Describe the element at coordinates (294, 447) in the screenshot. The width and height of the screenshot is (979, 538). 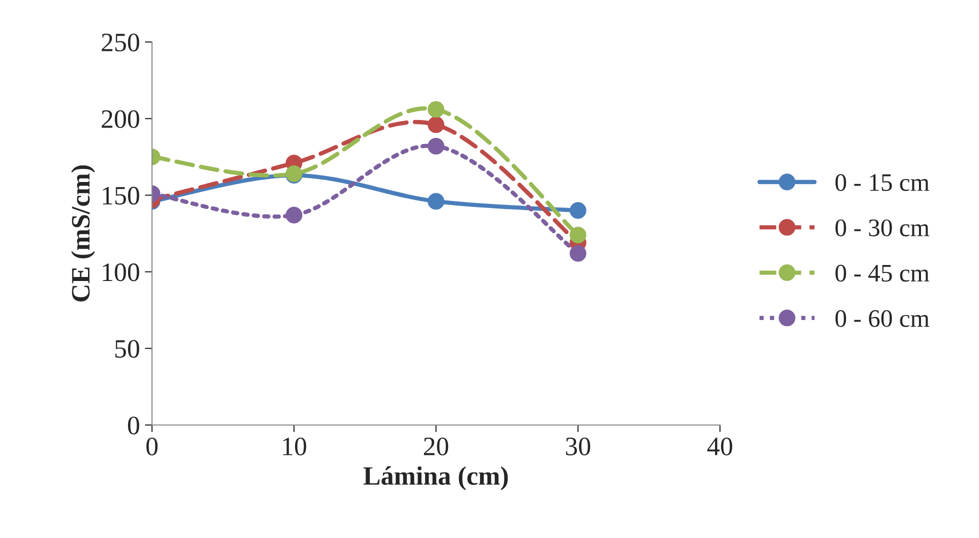
I see `x-tick-label: 10` at that location.